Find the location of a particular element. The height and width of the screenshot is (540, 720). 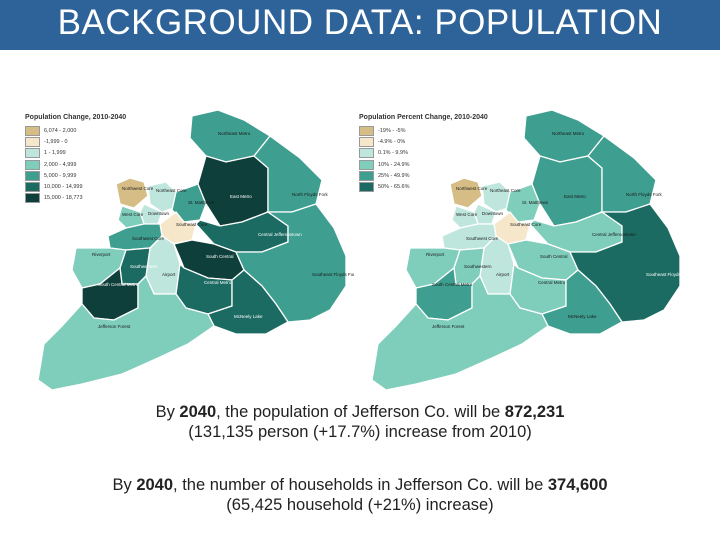

legend-label: 2,000 - 4,999 is located at coordinates (60, 164).